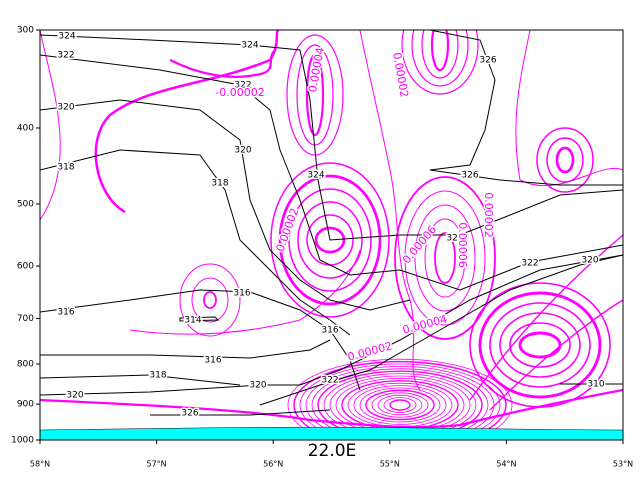 The image size is (640, 480). What do you see at coordinates (273, 464) in the screenshot?
I see `x-tick-label: 56°N` at bounding box center [273, 464].